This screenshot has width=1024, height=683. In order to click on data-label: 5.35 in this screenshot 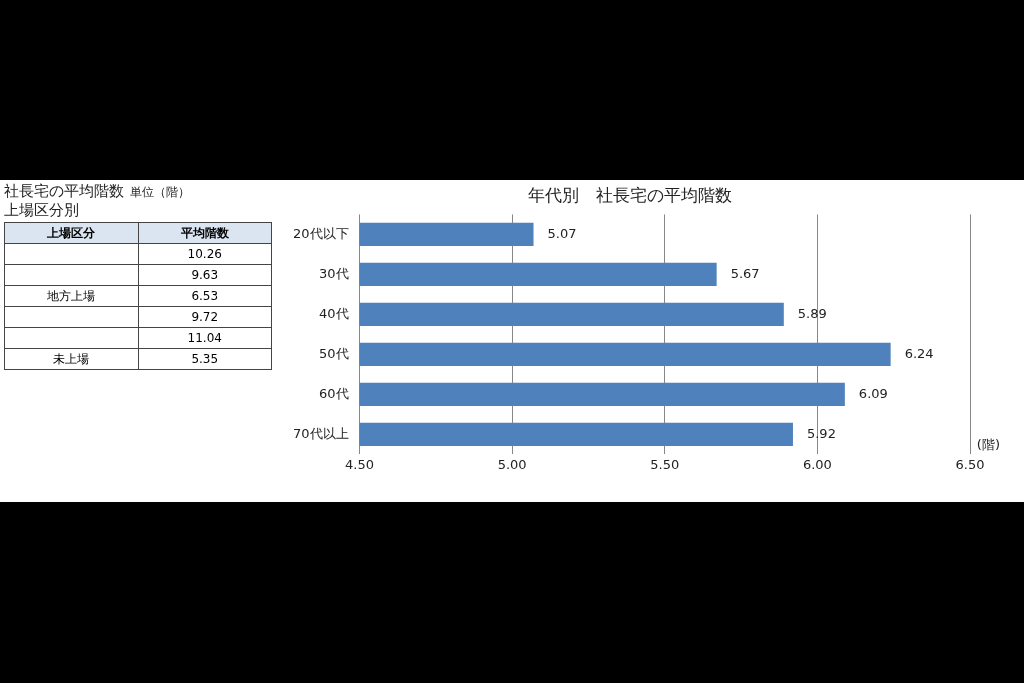, I will do `click(205, 359)`.